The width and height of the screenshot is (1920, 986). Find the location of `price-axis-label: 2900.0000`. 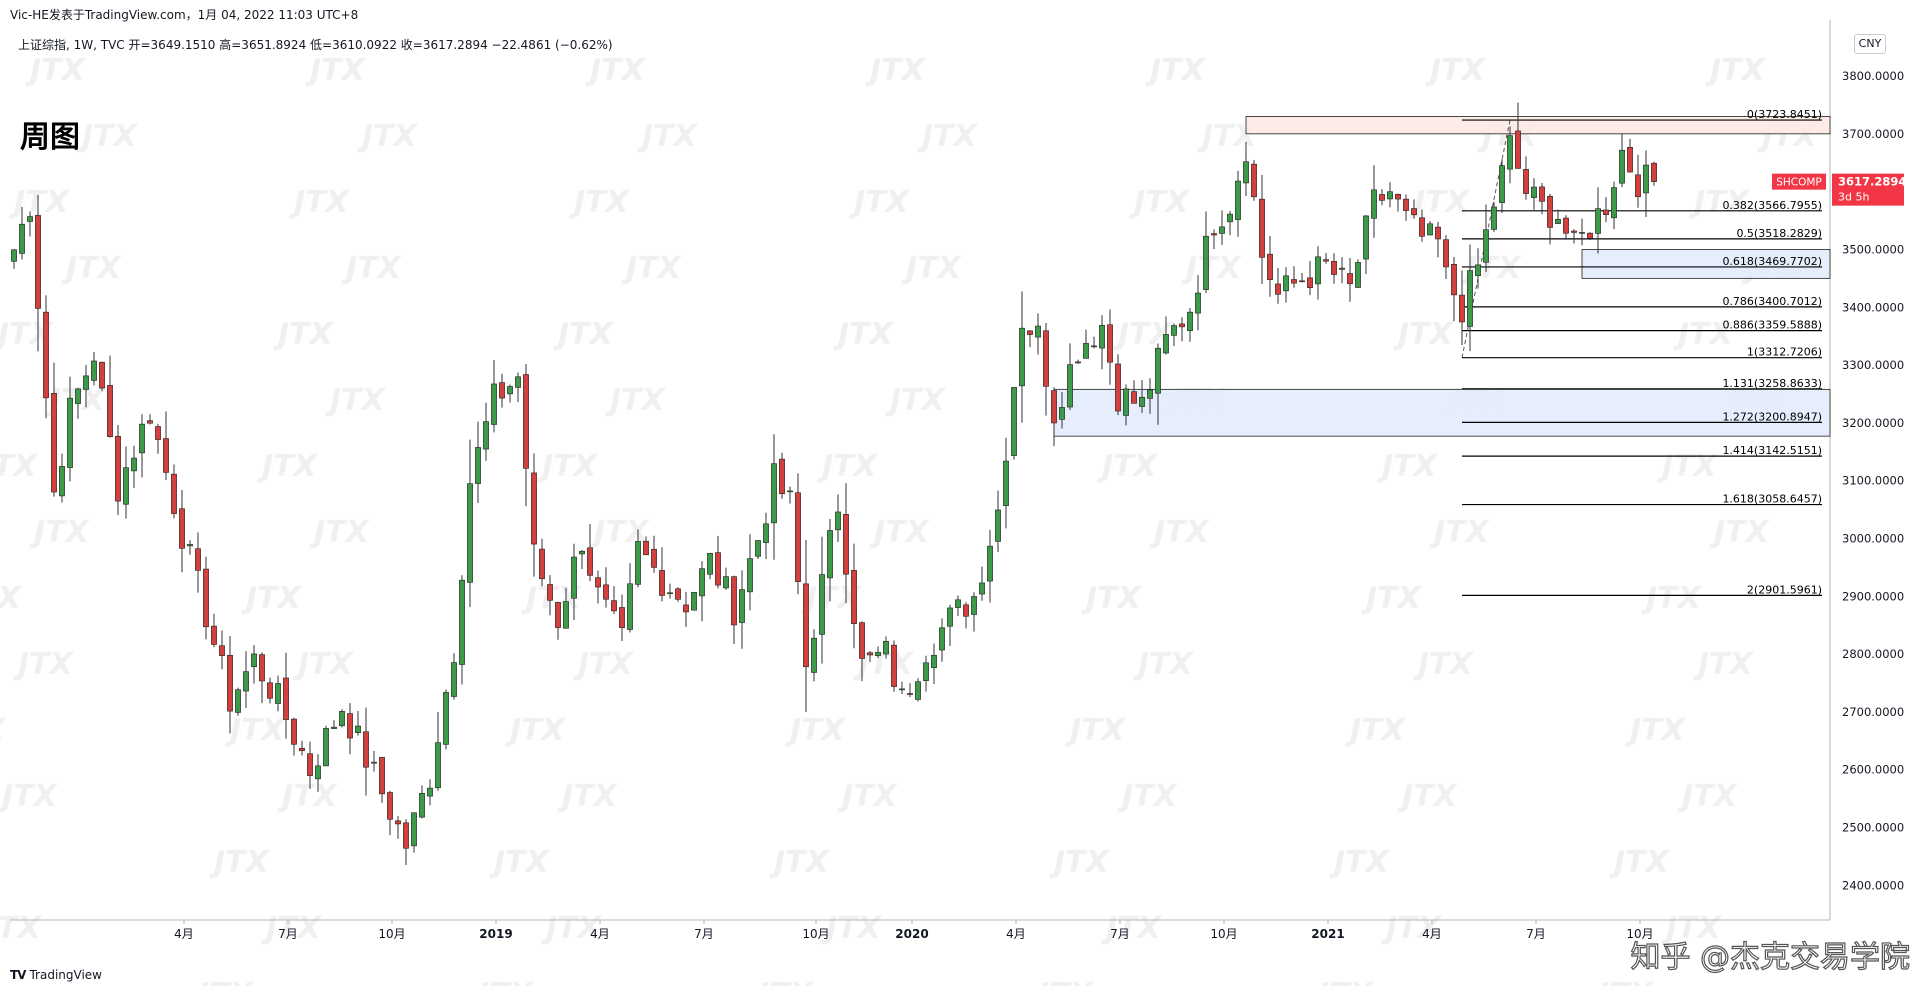

price-axis-label: 2900.0000 is located at coordinates (1873, 596).